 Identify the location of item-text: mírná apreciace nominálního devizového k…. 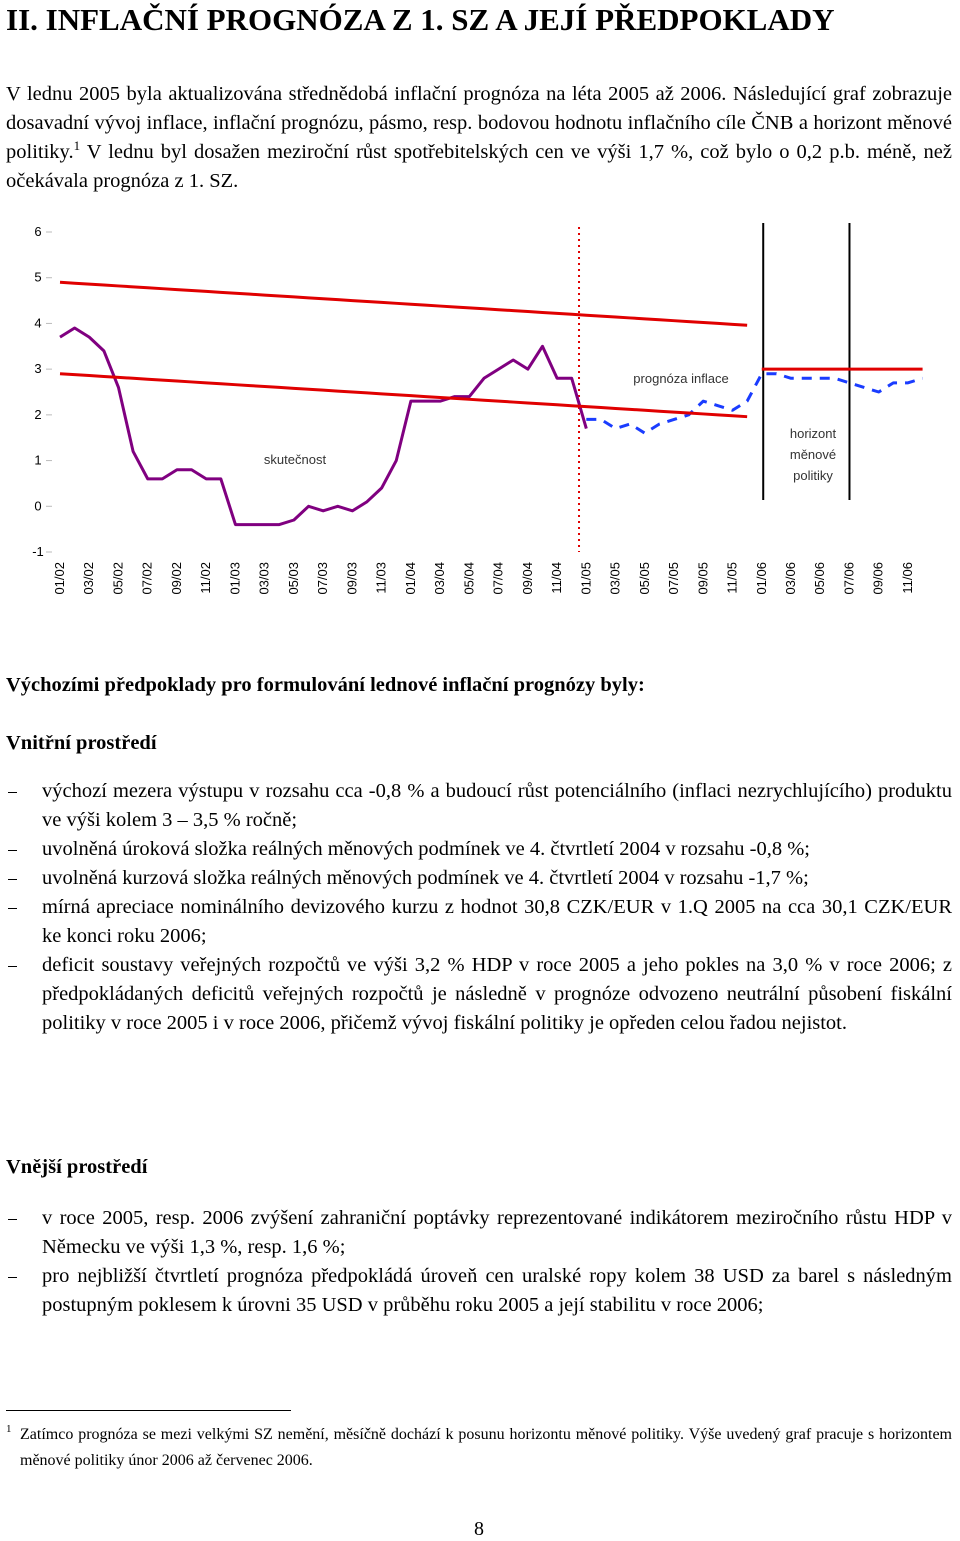
(497, 921).